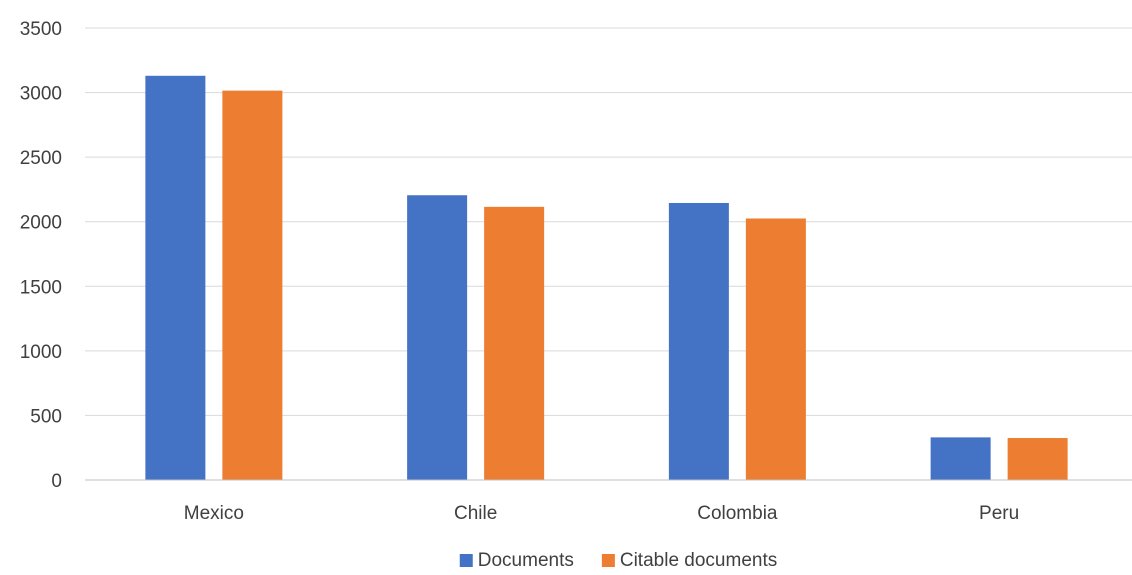 The height and width of the screenshot is (575, 1132). I want to click on x-tick-label: Peru, so click(999, 513).